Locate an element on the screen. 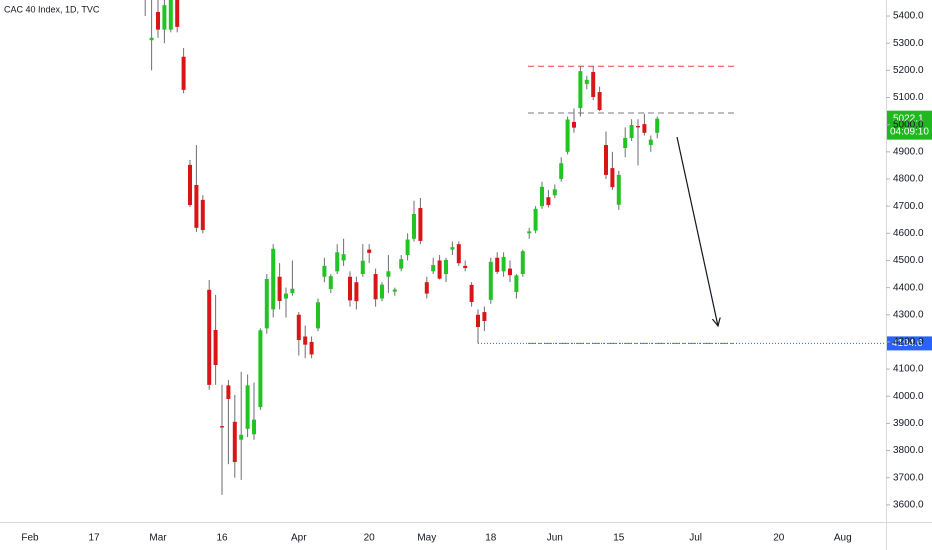 The image size is (932, 550). y-tick-label: 4200.0 is located at coordinates (908, 342).